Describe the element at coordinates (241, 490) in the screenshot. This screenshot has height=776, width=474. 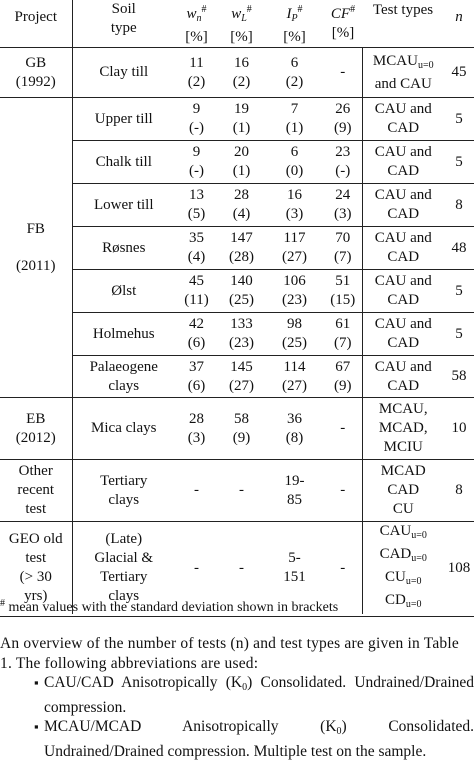
I see `wl-cell: -` at that location.